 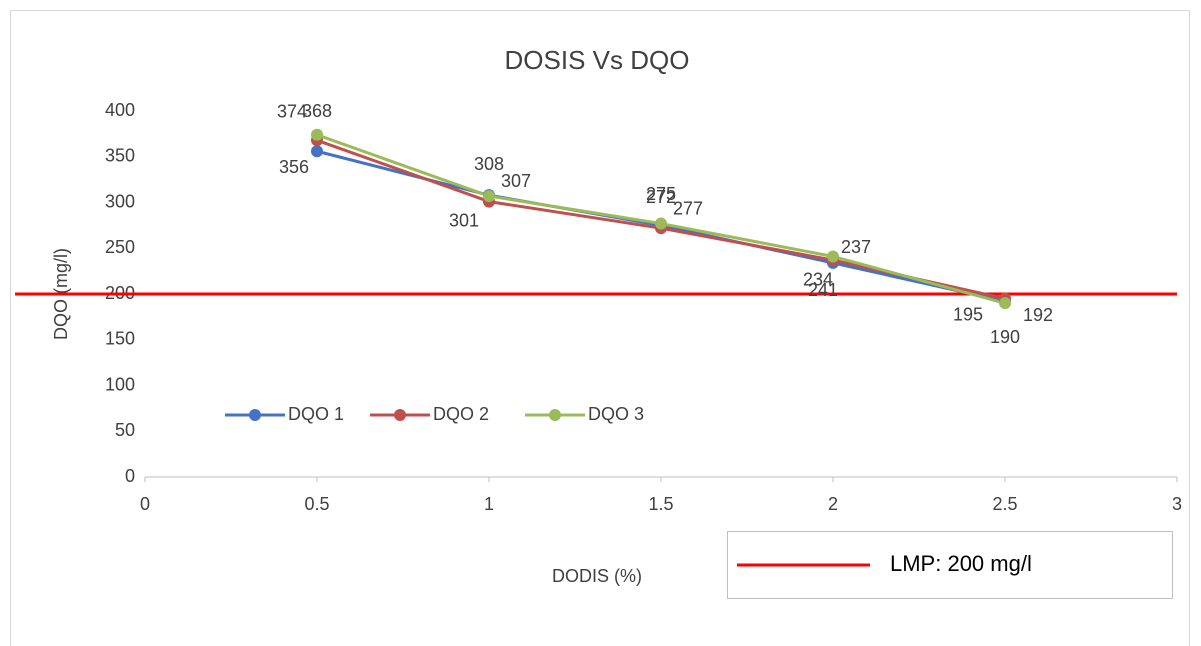 I want to click on x-tick-label: 2.5, so click(x=1004, y=504).